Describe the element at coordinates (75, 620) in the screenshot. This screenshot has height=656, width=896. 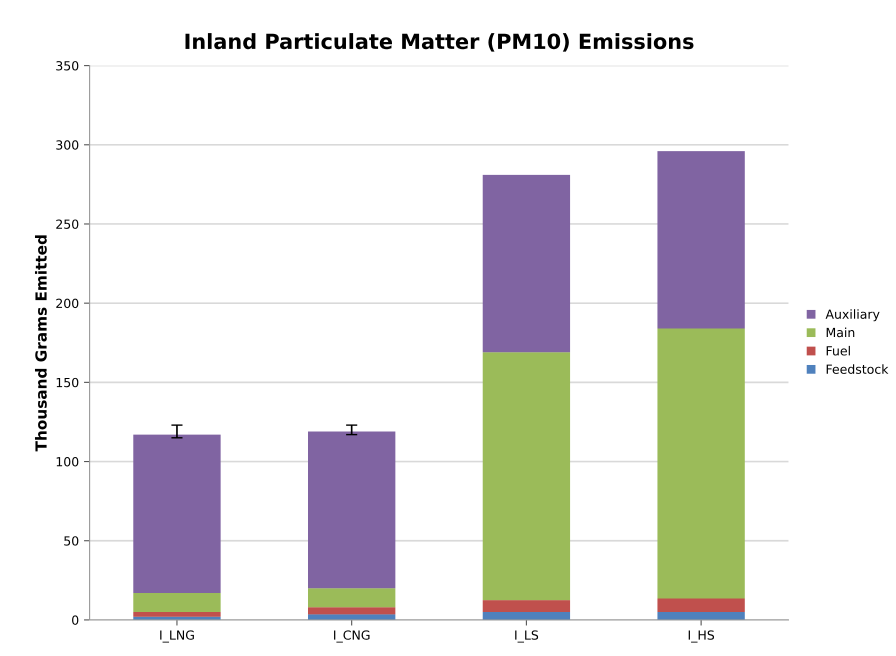
I see `y-tick-label: 0` at that location.